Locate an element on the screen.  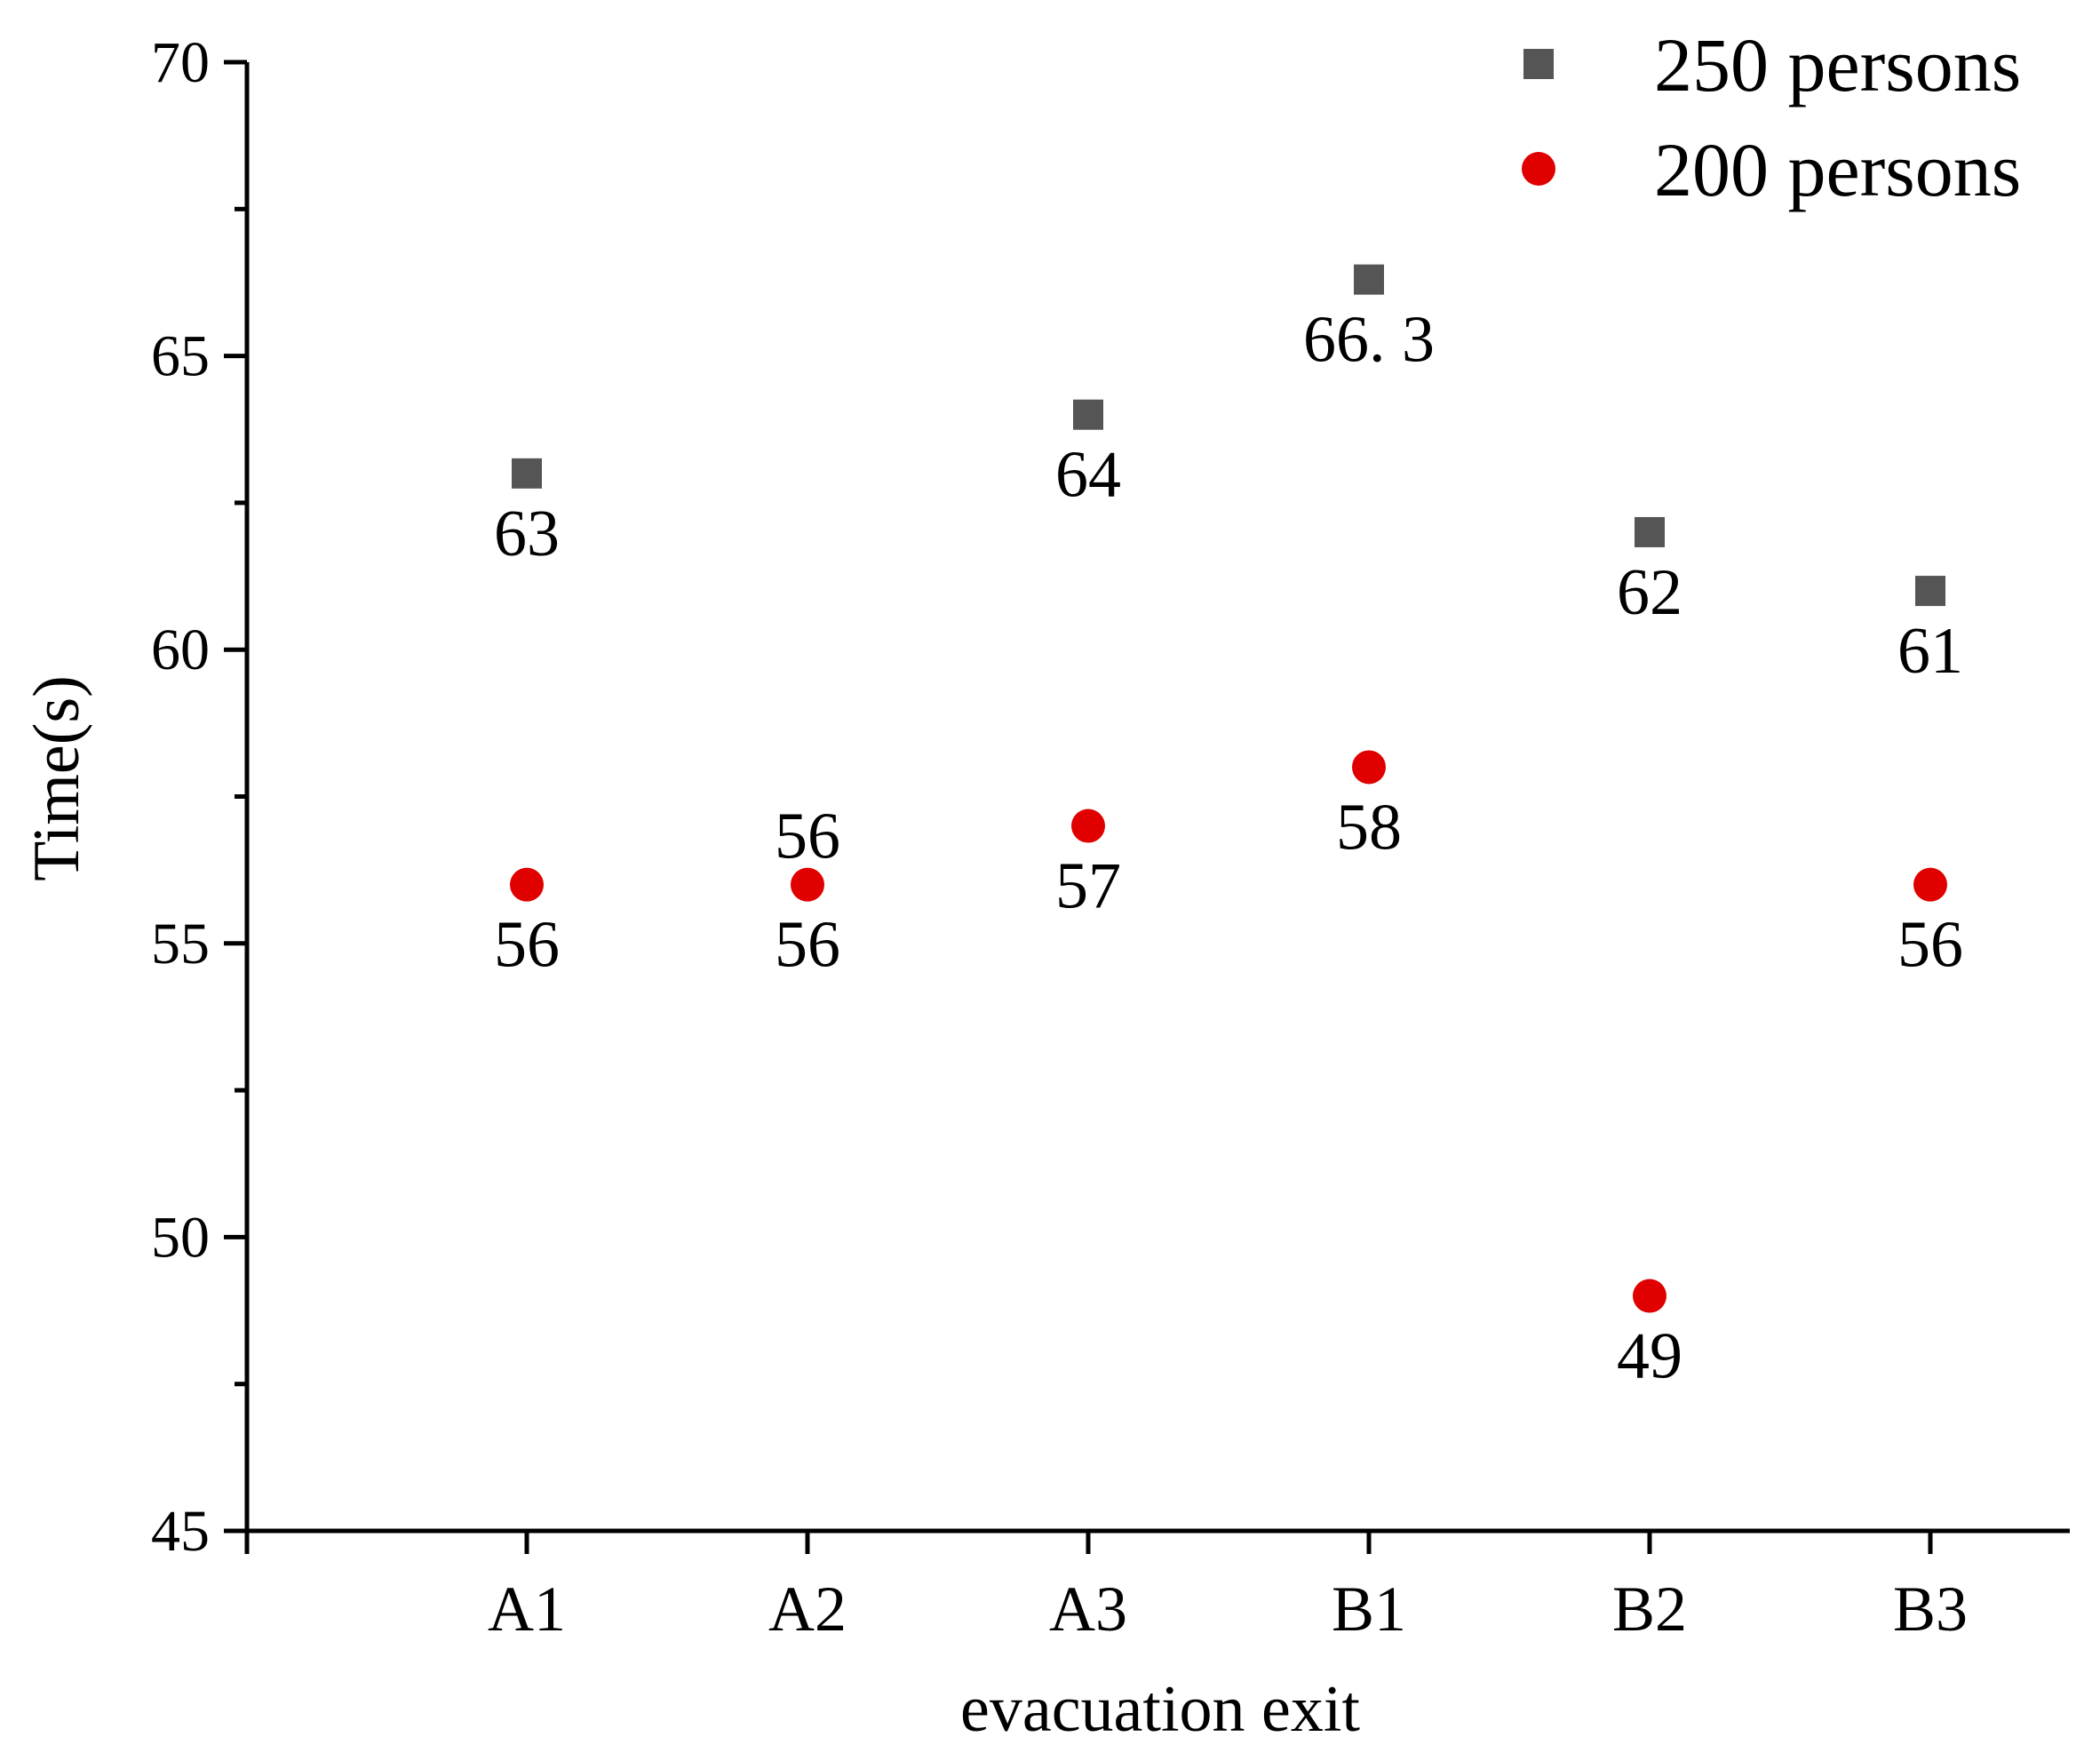
data-label-point-250-b1: 66. 3 is located at coordinates (1369, 341).